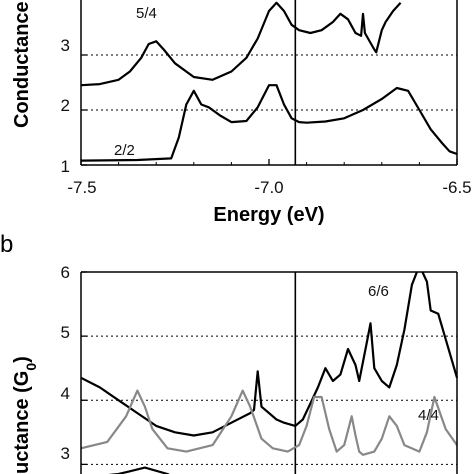  Describe the element at coordinates (81, 187) in the screenshot. I see `a-xtick-label: -7.5` at that location.